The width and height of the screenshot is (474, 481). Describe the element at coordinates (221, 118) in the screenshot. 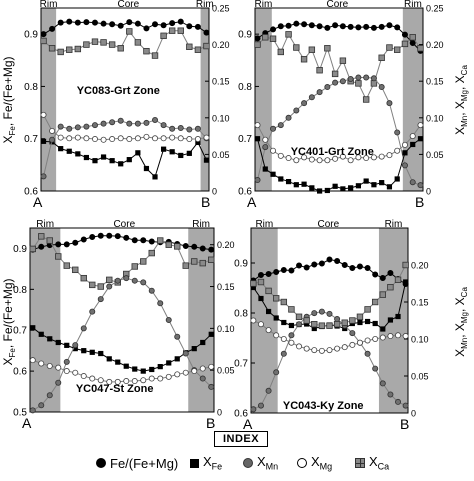

I see `right-tick-label: 0.10` at that location.